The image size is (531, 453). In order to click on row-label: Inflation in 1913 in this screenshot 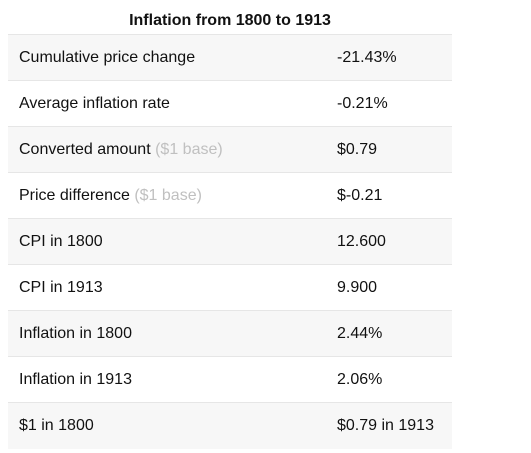, I will do `click(167, 379)`.